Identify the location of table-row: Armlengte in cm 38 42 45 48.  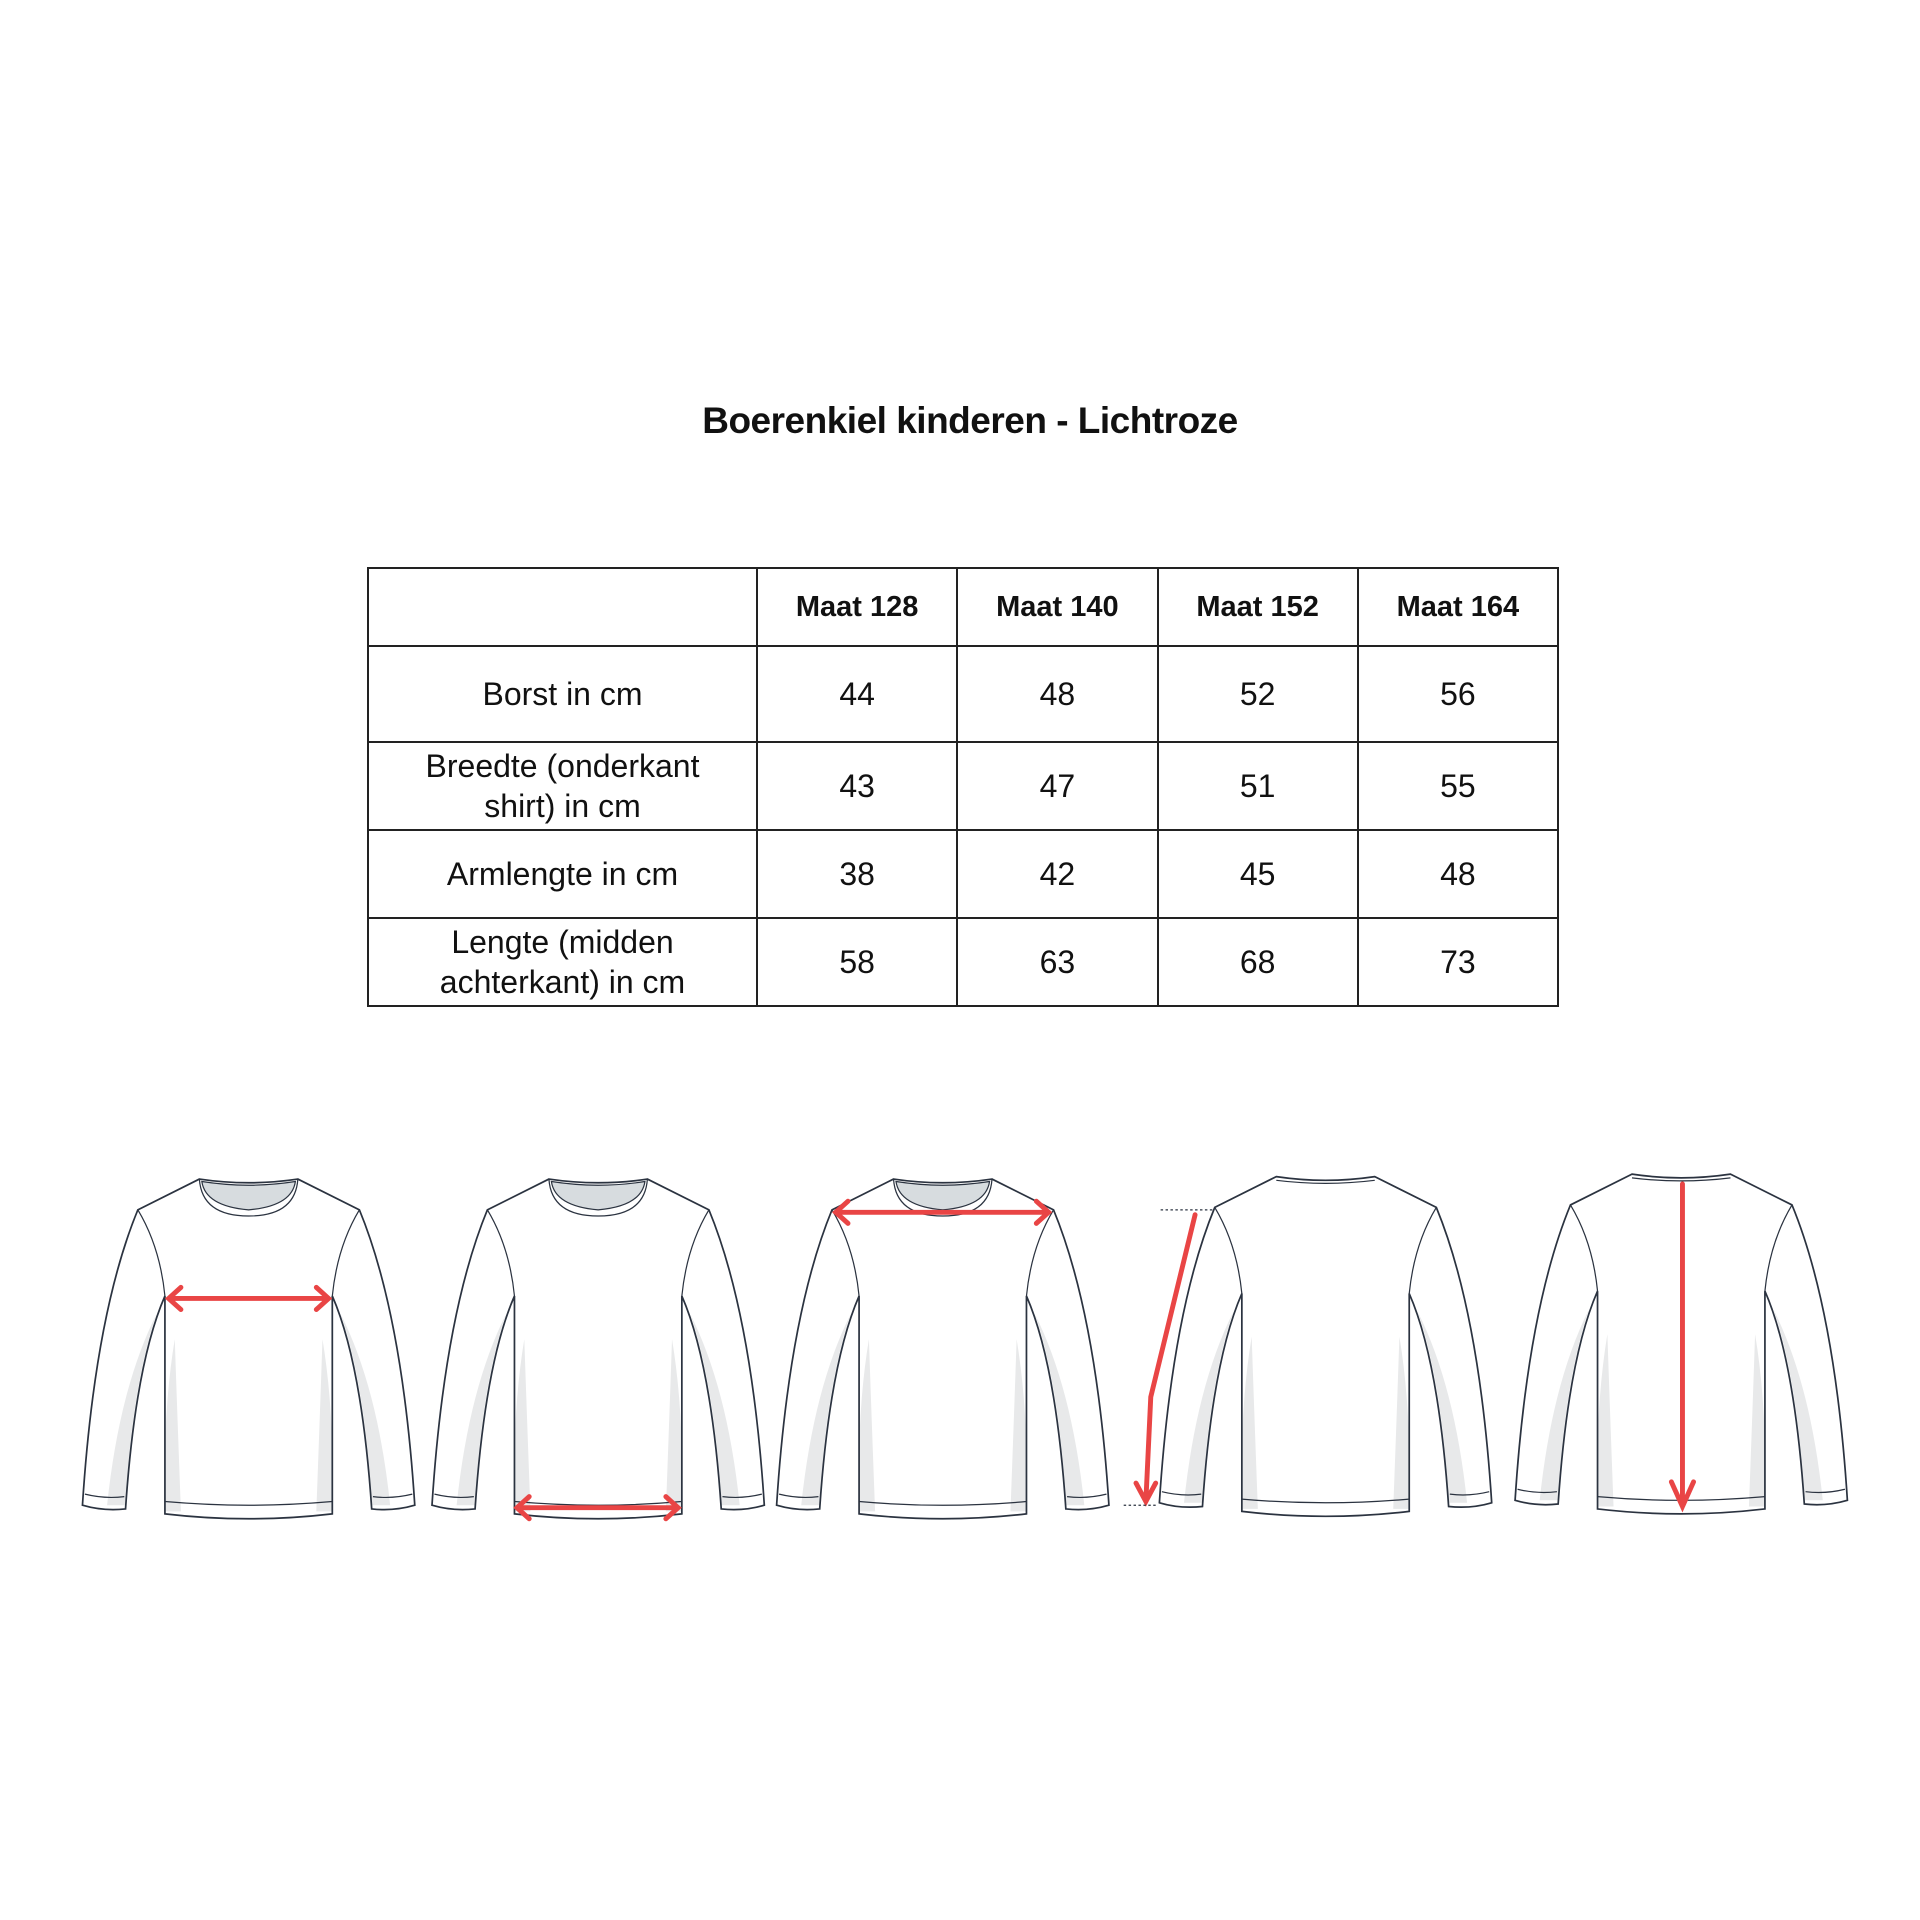
(963, 874).